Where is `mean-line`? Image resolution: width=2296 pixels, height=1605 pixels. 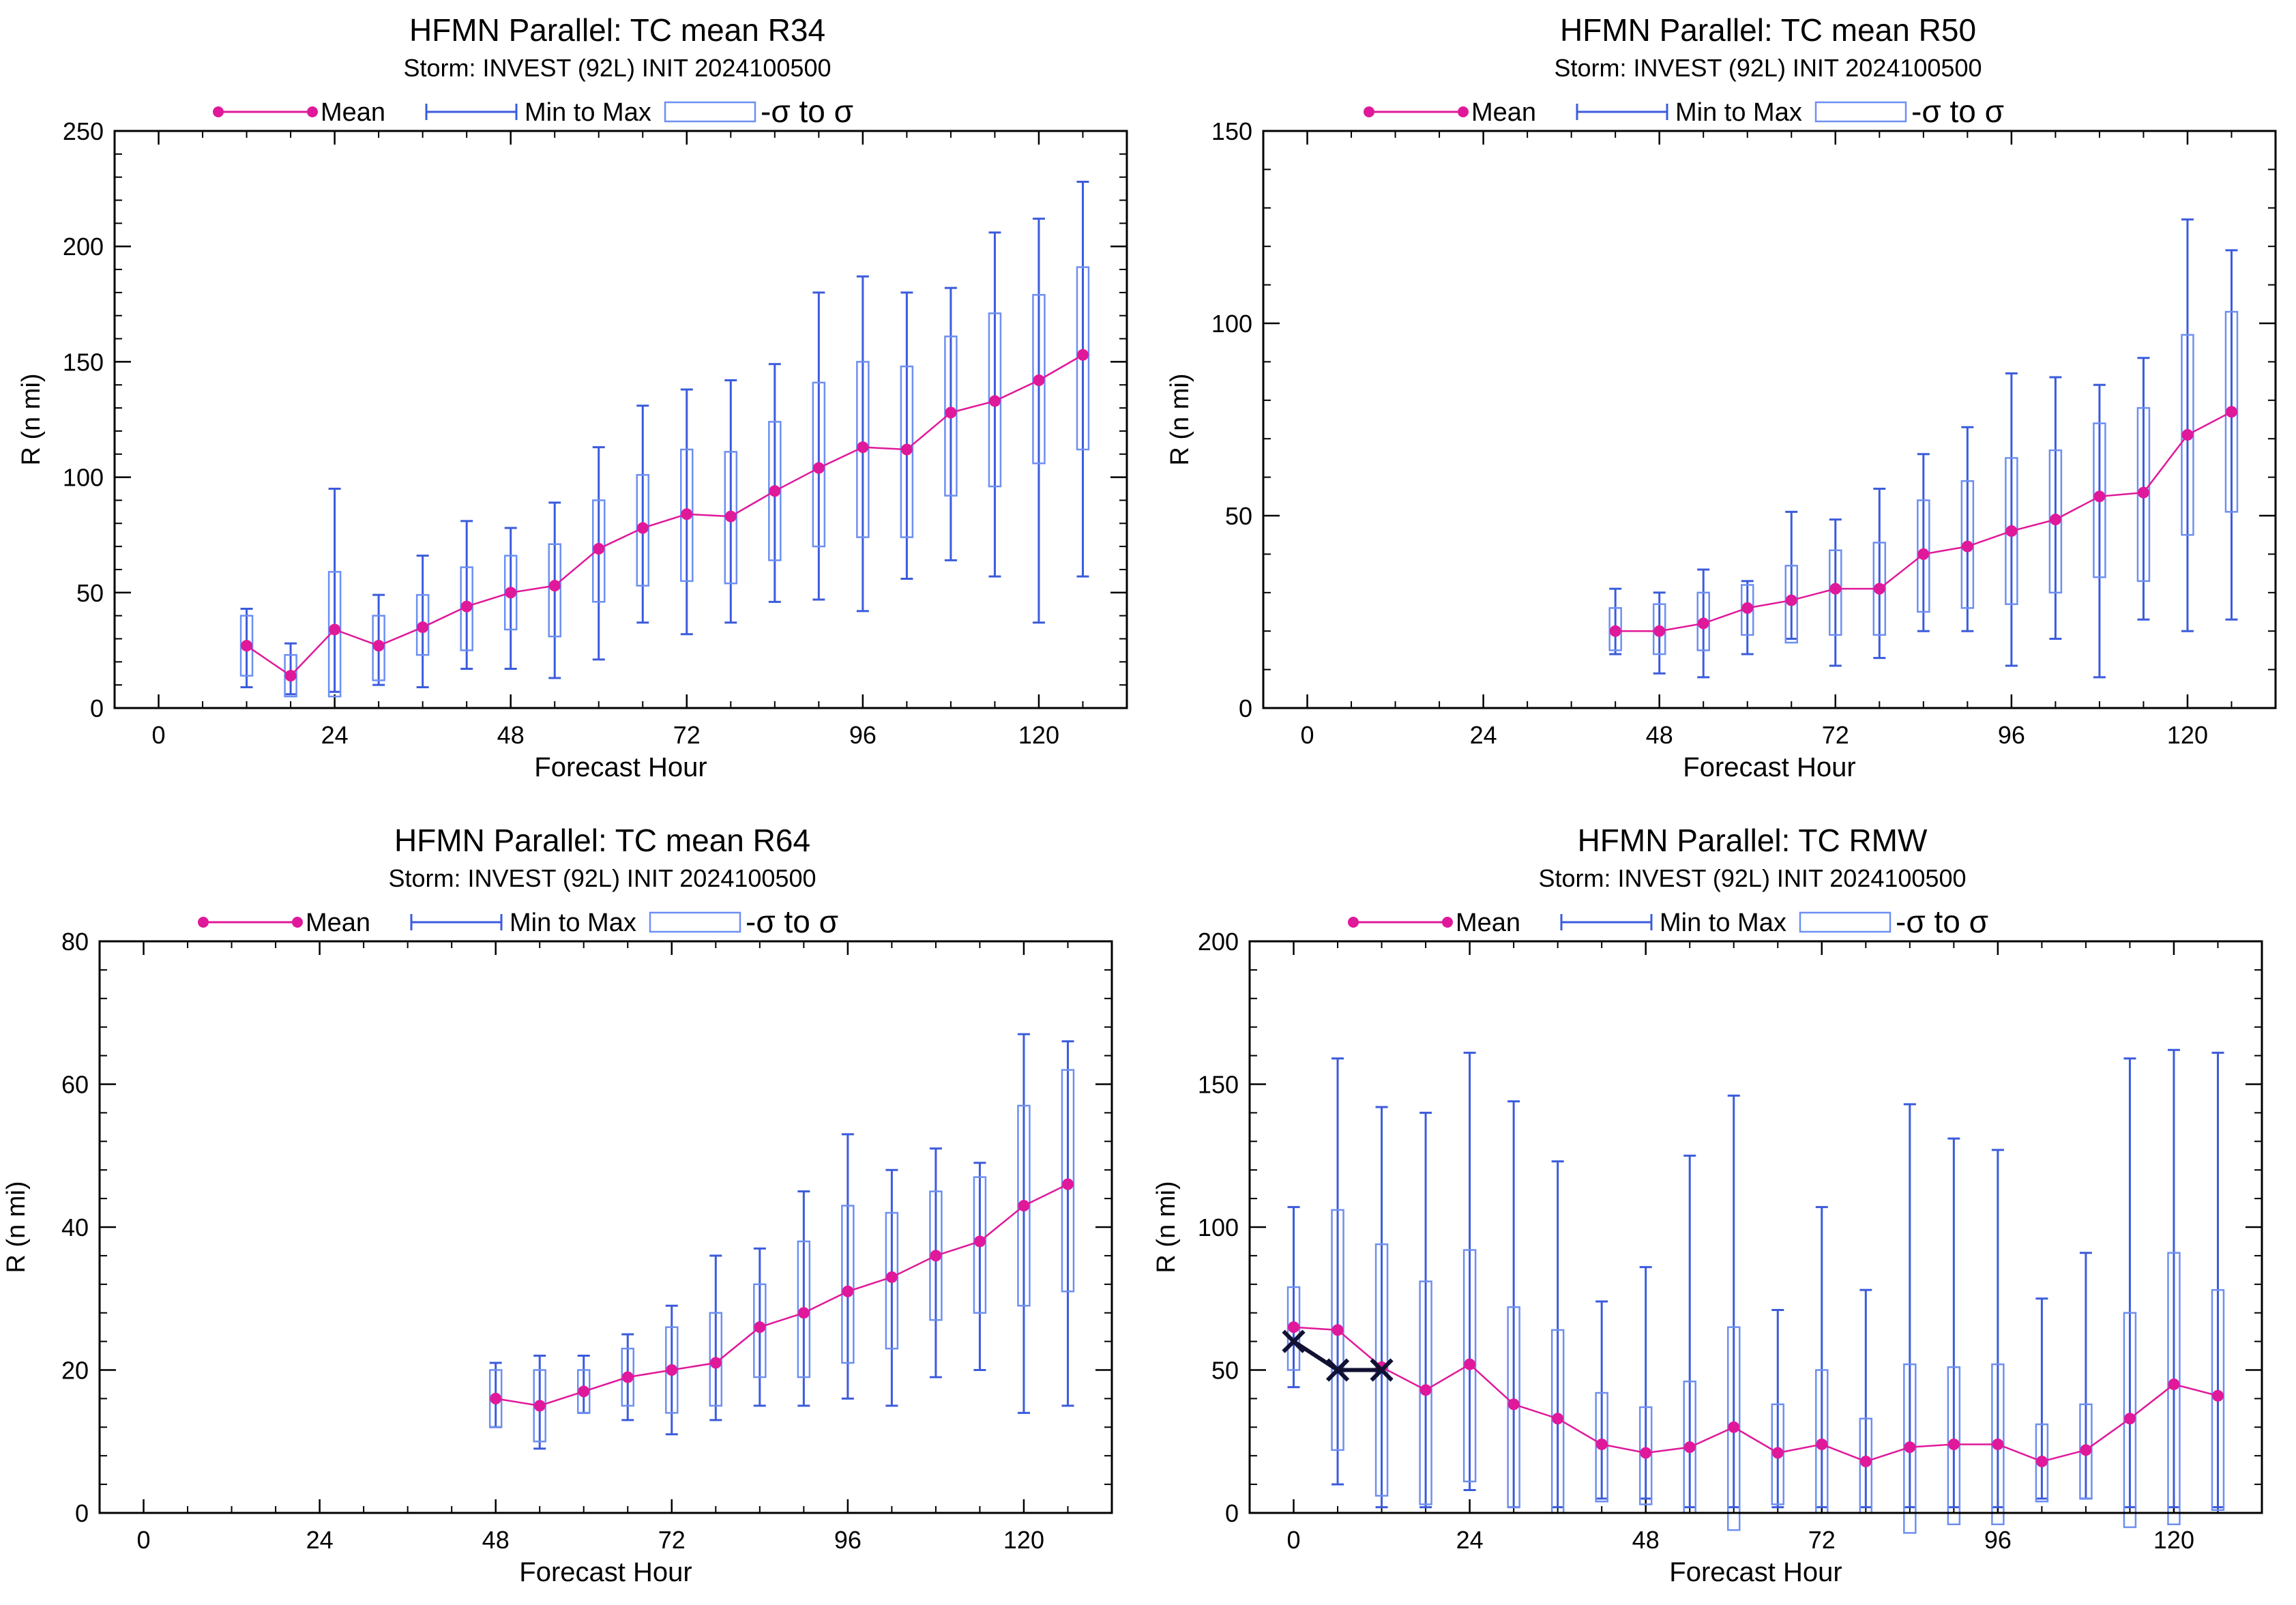 mean-line is located at coordinates (782, 1295).